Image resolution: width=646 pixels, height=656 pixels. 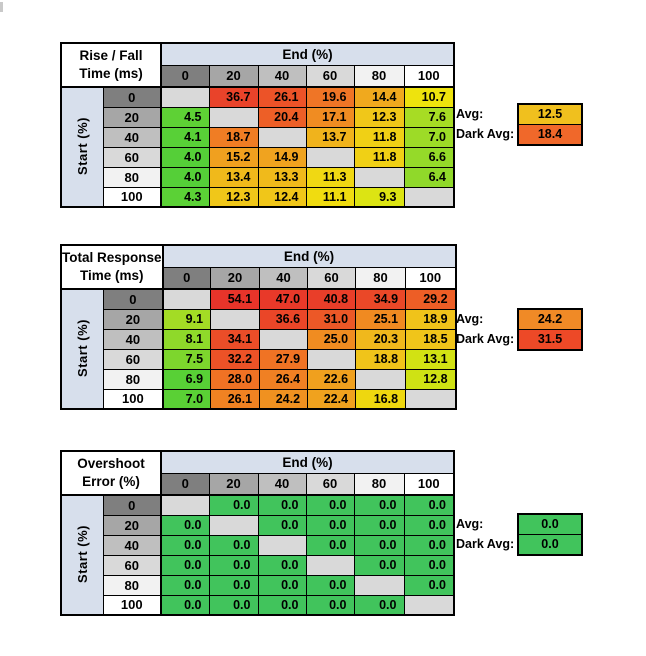 What do you see at coordinates (235, 339) in the screenshot?
I see `value-cell: 34.1` at bounding box center [235, 339].